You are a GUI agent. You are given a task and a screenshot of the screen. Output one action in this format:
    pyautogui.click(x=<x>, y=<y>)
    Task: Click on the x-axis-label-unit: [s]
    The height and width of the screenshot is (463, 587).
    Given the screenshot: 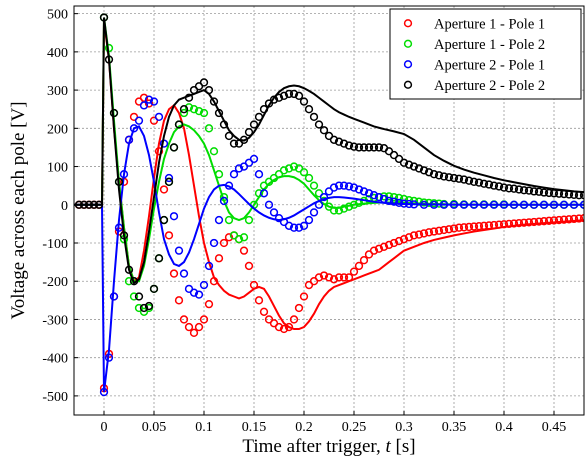 What is the action you would take?
    pyautogui.click(x=403, y=446)
    